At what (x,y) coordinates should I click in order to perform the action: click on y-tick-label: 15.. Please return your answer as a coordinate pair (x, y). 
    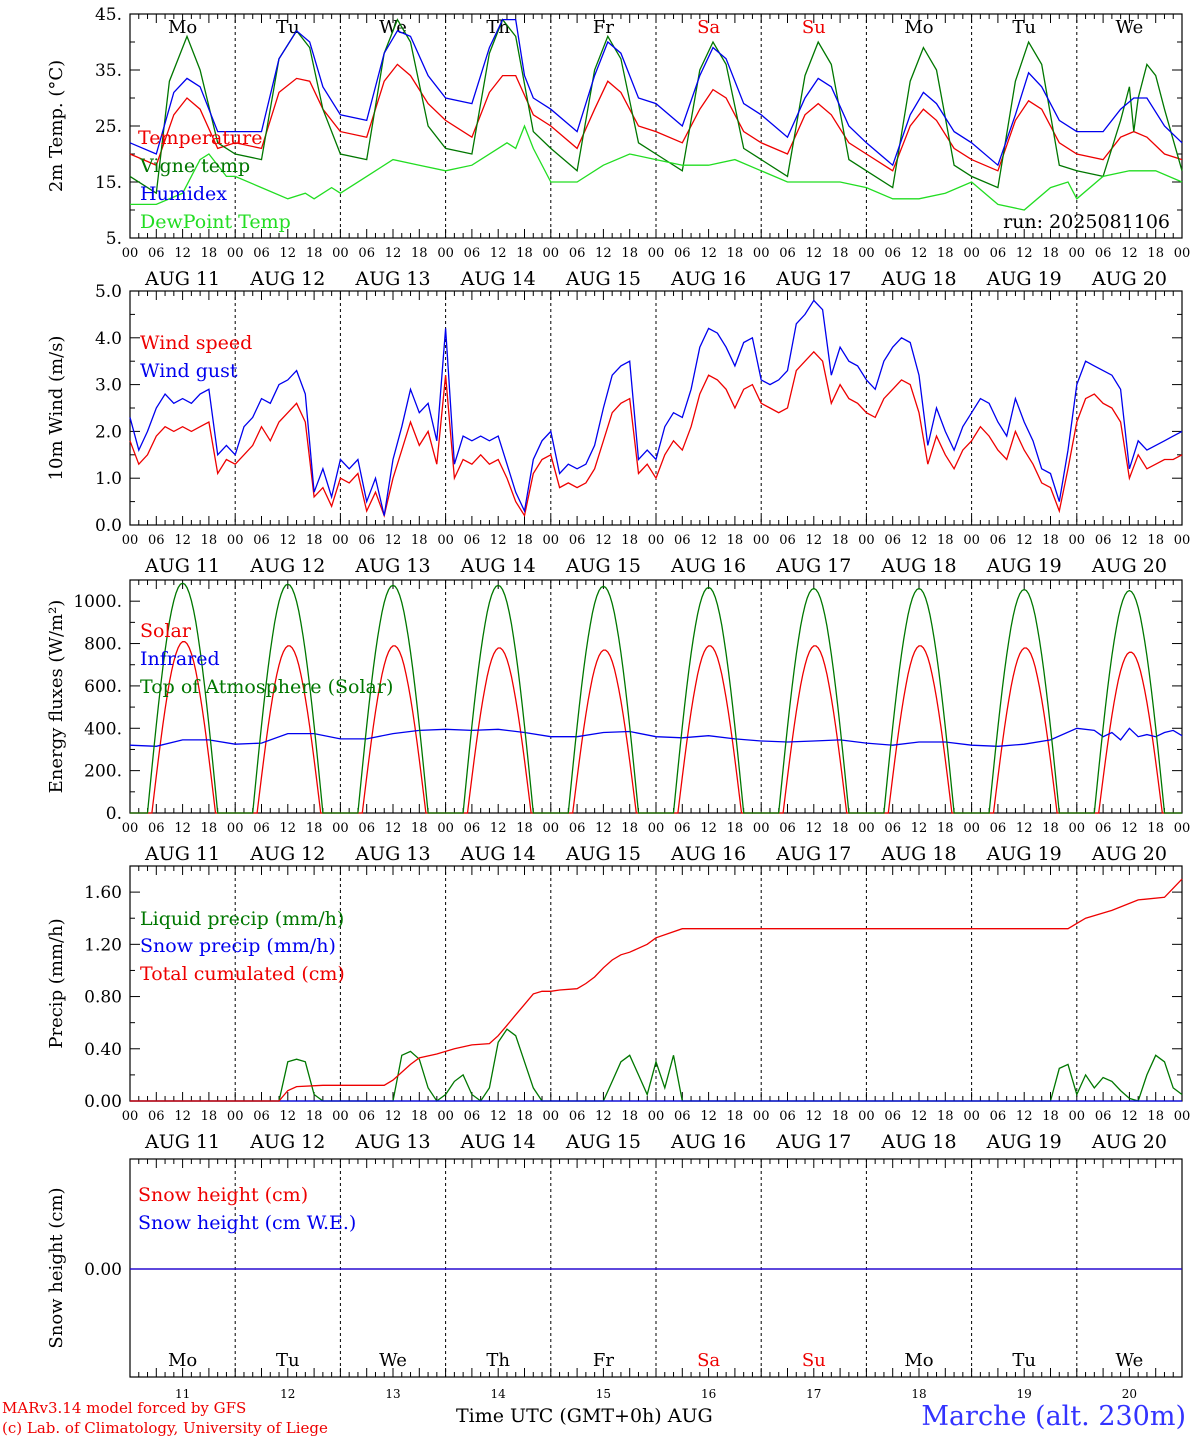
    Looking at the image, I should click on (108, 183).